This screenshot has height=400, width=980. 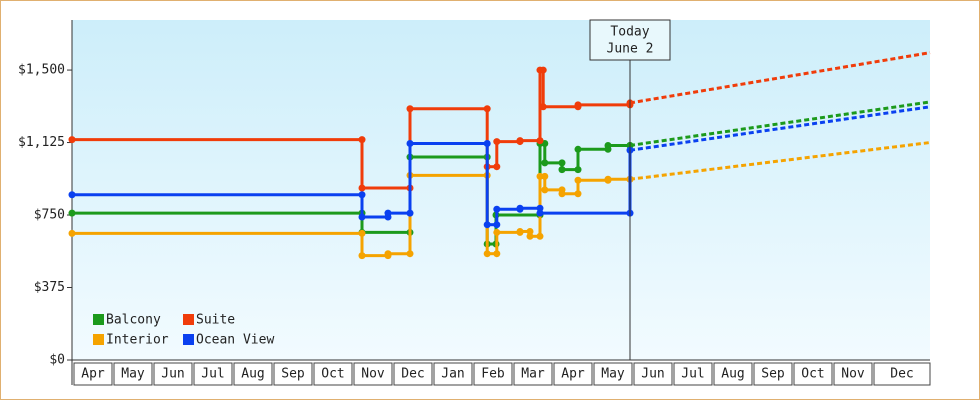 I want to click on y-tick-label: $375, so click(x=49, y=287).